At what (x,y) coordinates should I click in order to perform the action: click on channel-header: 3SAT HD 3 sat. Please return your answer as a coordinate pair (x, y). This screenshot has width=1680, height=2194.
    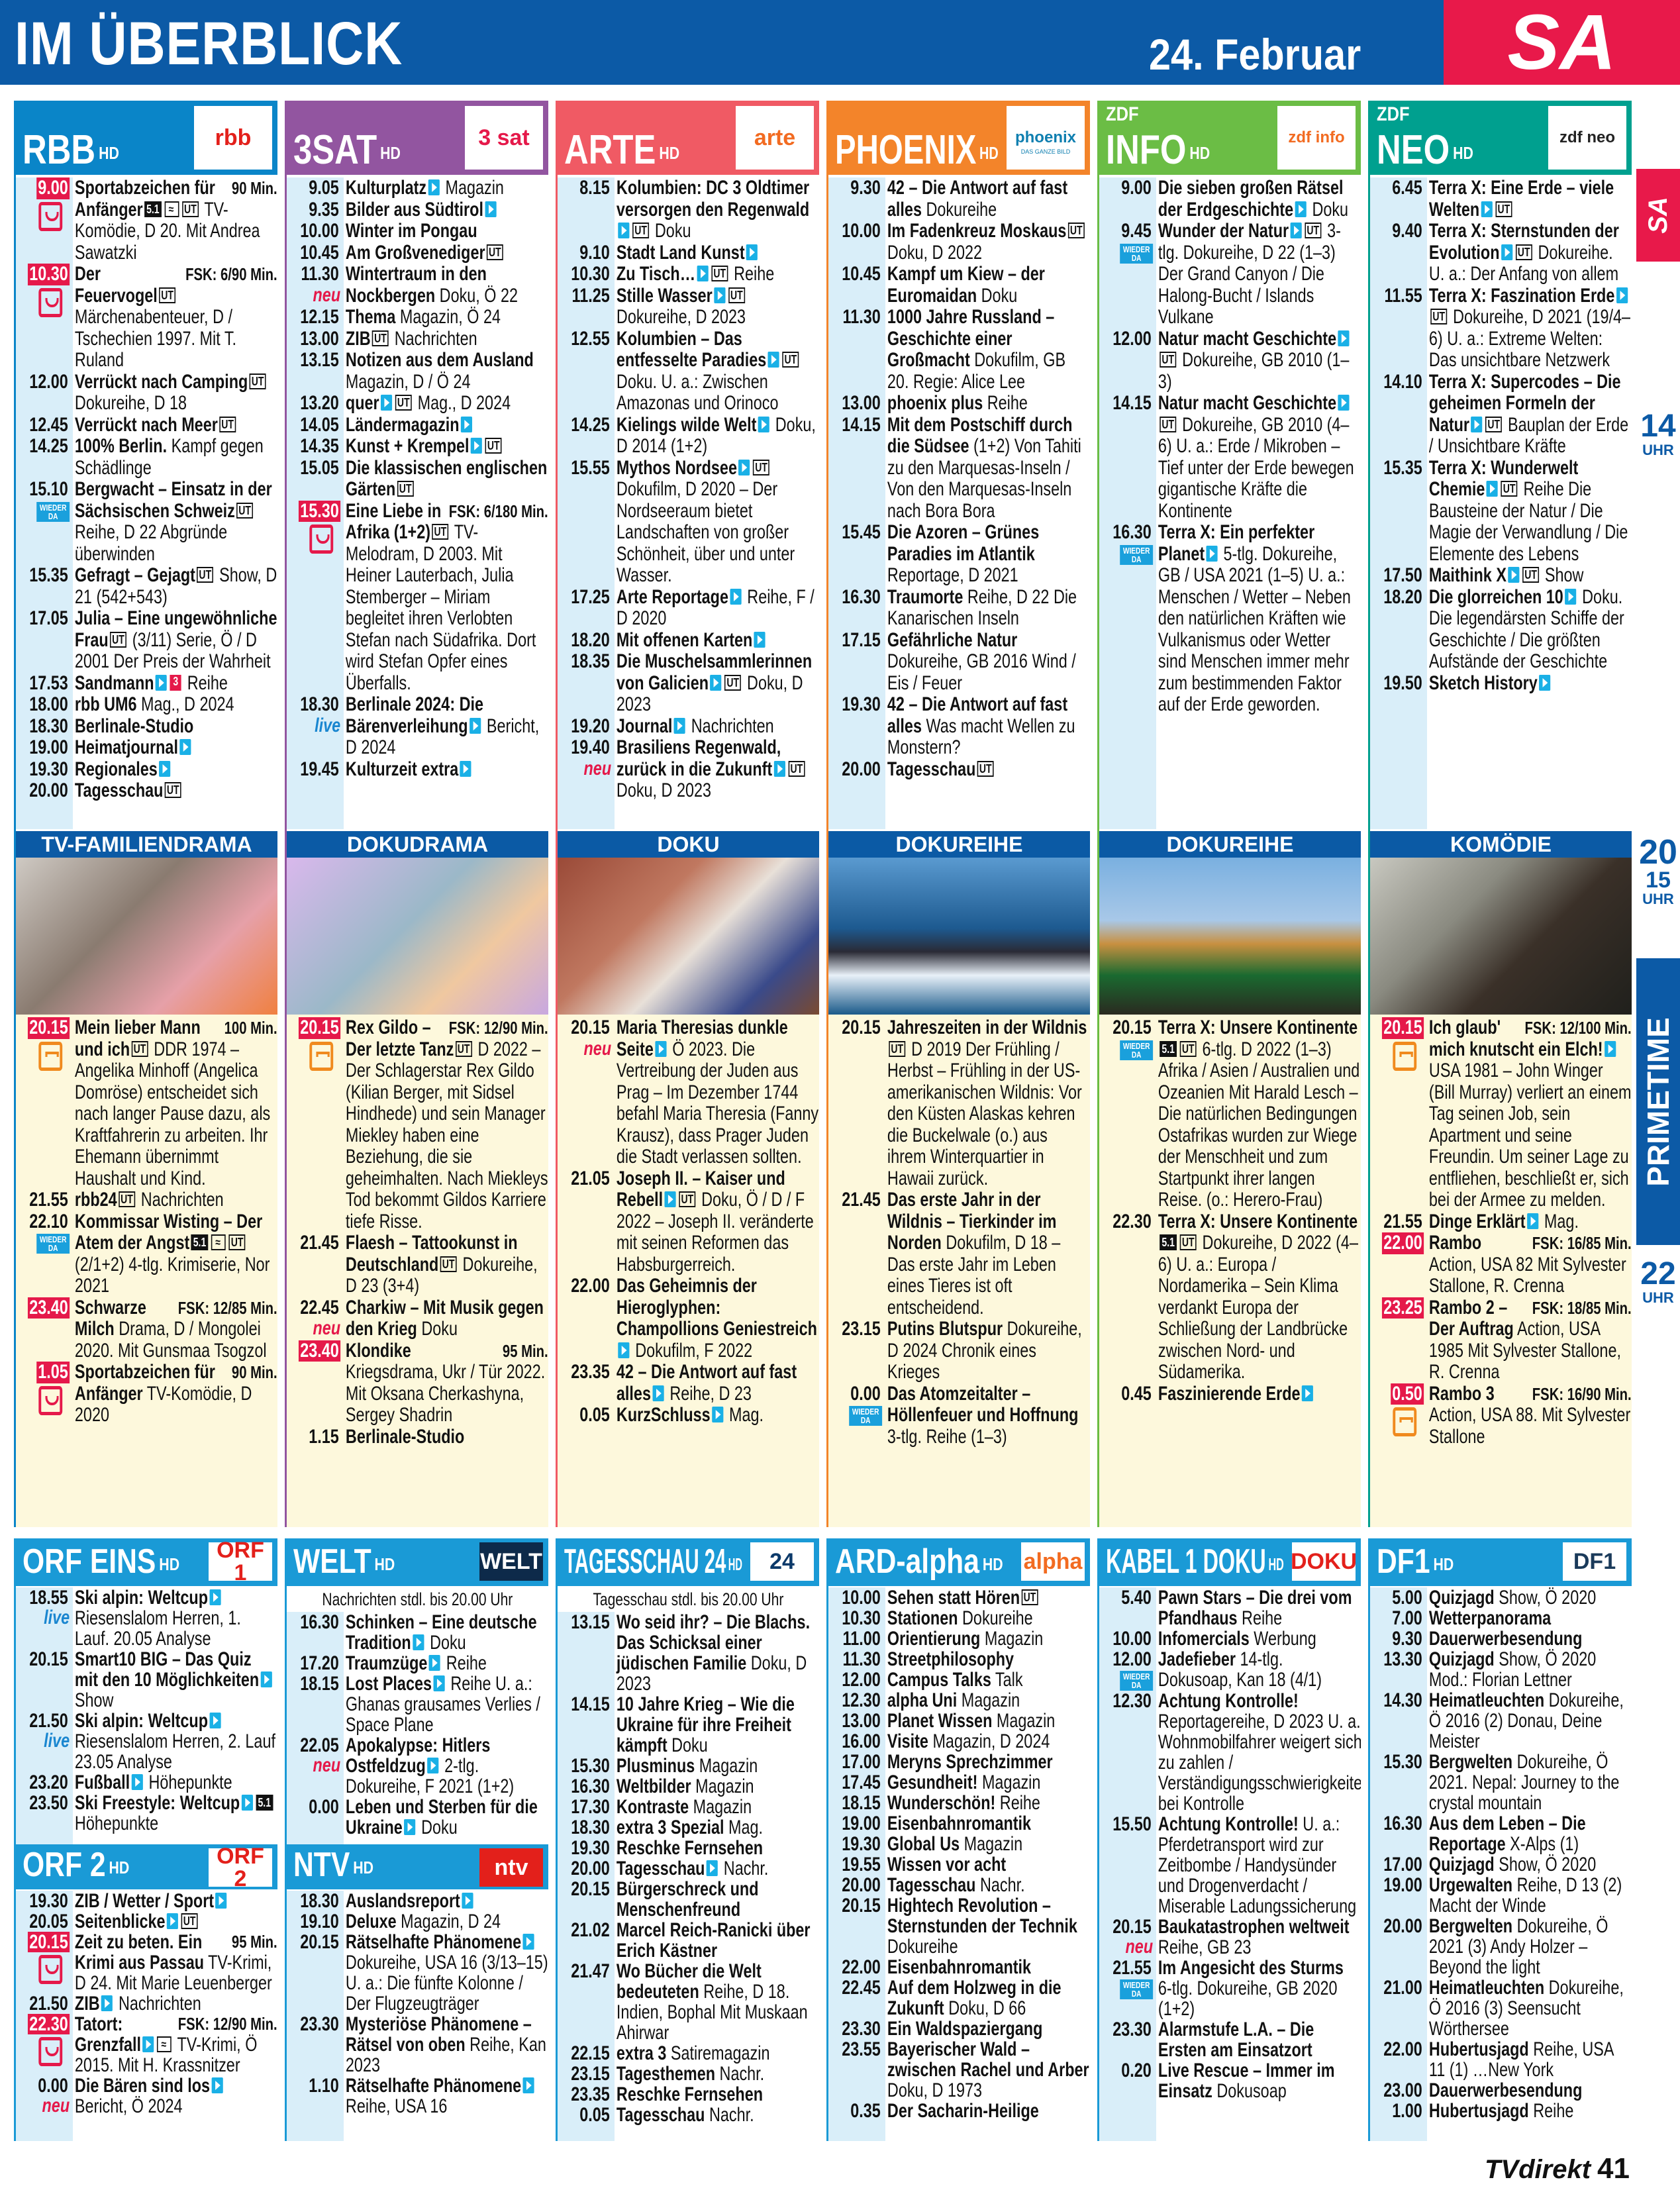
    Looking at the image, I should click on (417, 138).